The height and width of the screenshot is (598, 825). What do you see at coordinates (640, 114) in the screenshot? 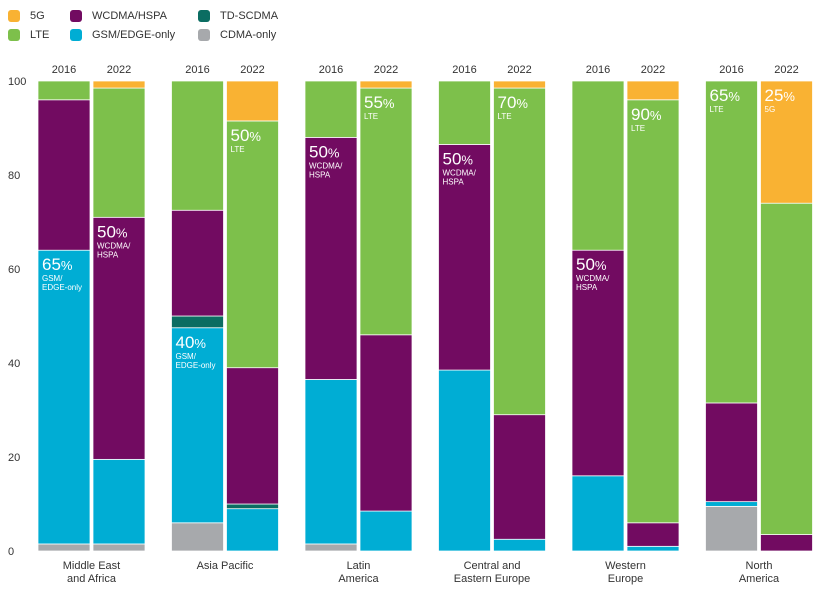
I see `annotation-value: 90` at bounding box center [640, 114].